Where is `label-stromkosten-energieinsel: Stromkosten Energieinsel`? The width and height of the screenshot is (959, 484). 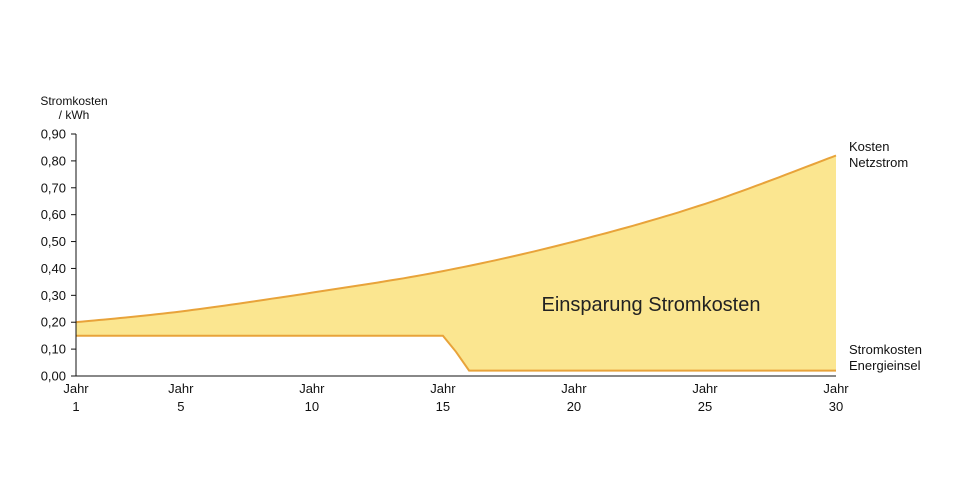
label-stromkosten-energieinsel: Stromkosten Energieinsel is located at coordinates (885, 357).